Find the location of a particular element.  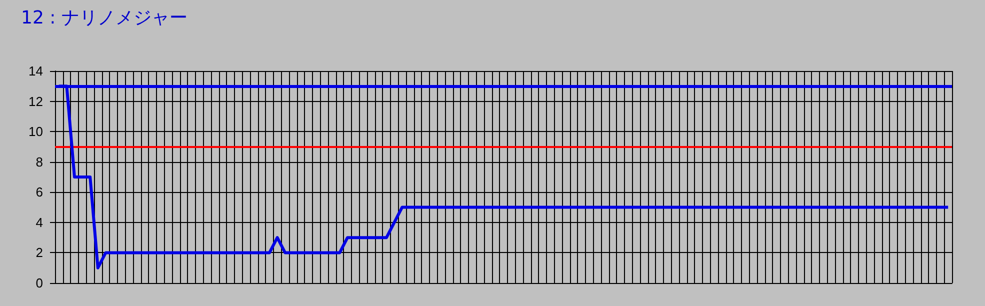

y-tick-label: 0 is located at coordinates (39, 283).